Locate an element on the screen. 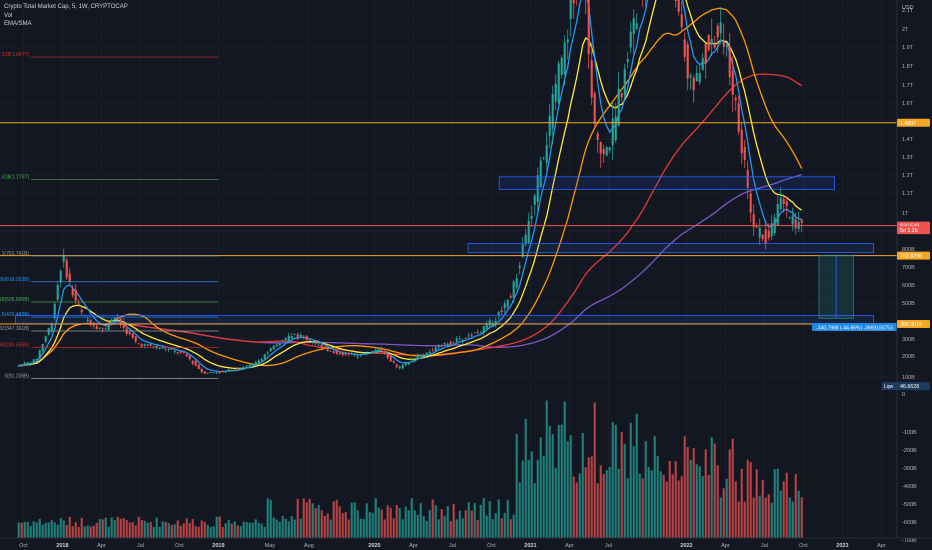  price-tag-bg is located at coordinates (913, 324).